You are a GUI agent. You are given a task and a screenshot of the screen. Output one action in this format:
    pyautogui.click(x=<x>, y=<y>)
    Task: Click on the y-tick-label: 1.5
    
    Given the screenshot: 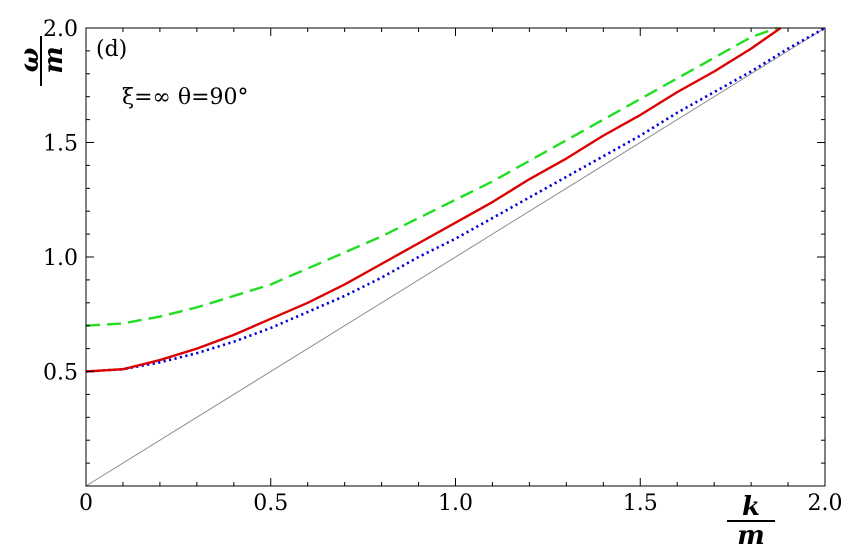 What is the action you would take?
    pyautogui.click(x=60, y=144)
    